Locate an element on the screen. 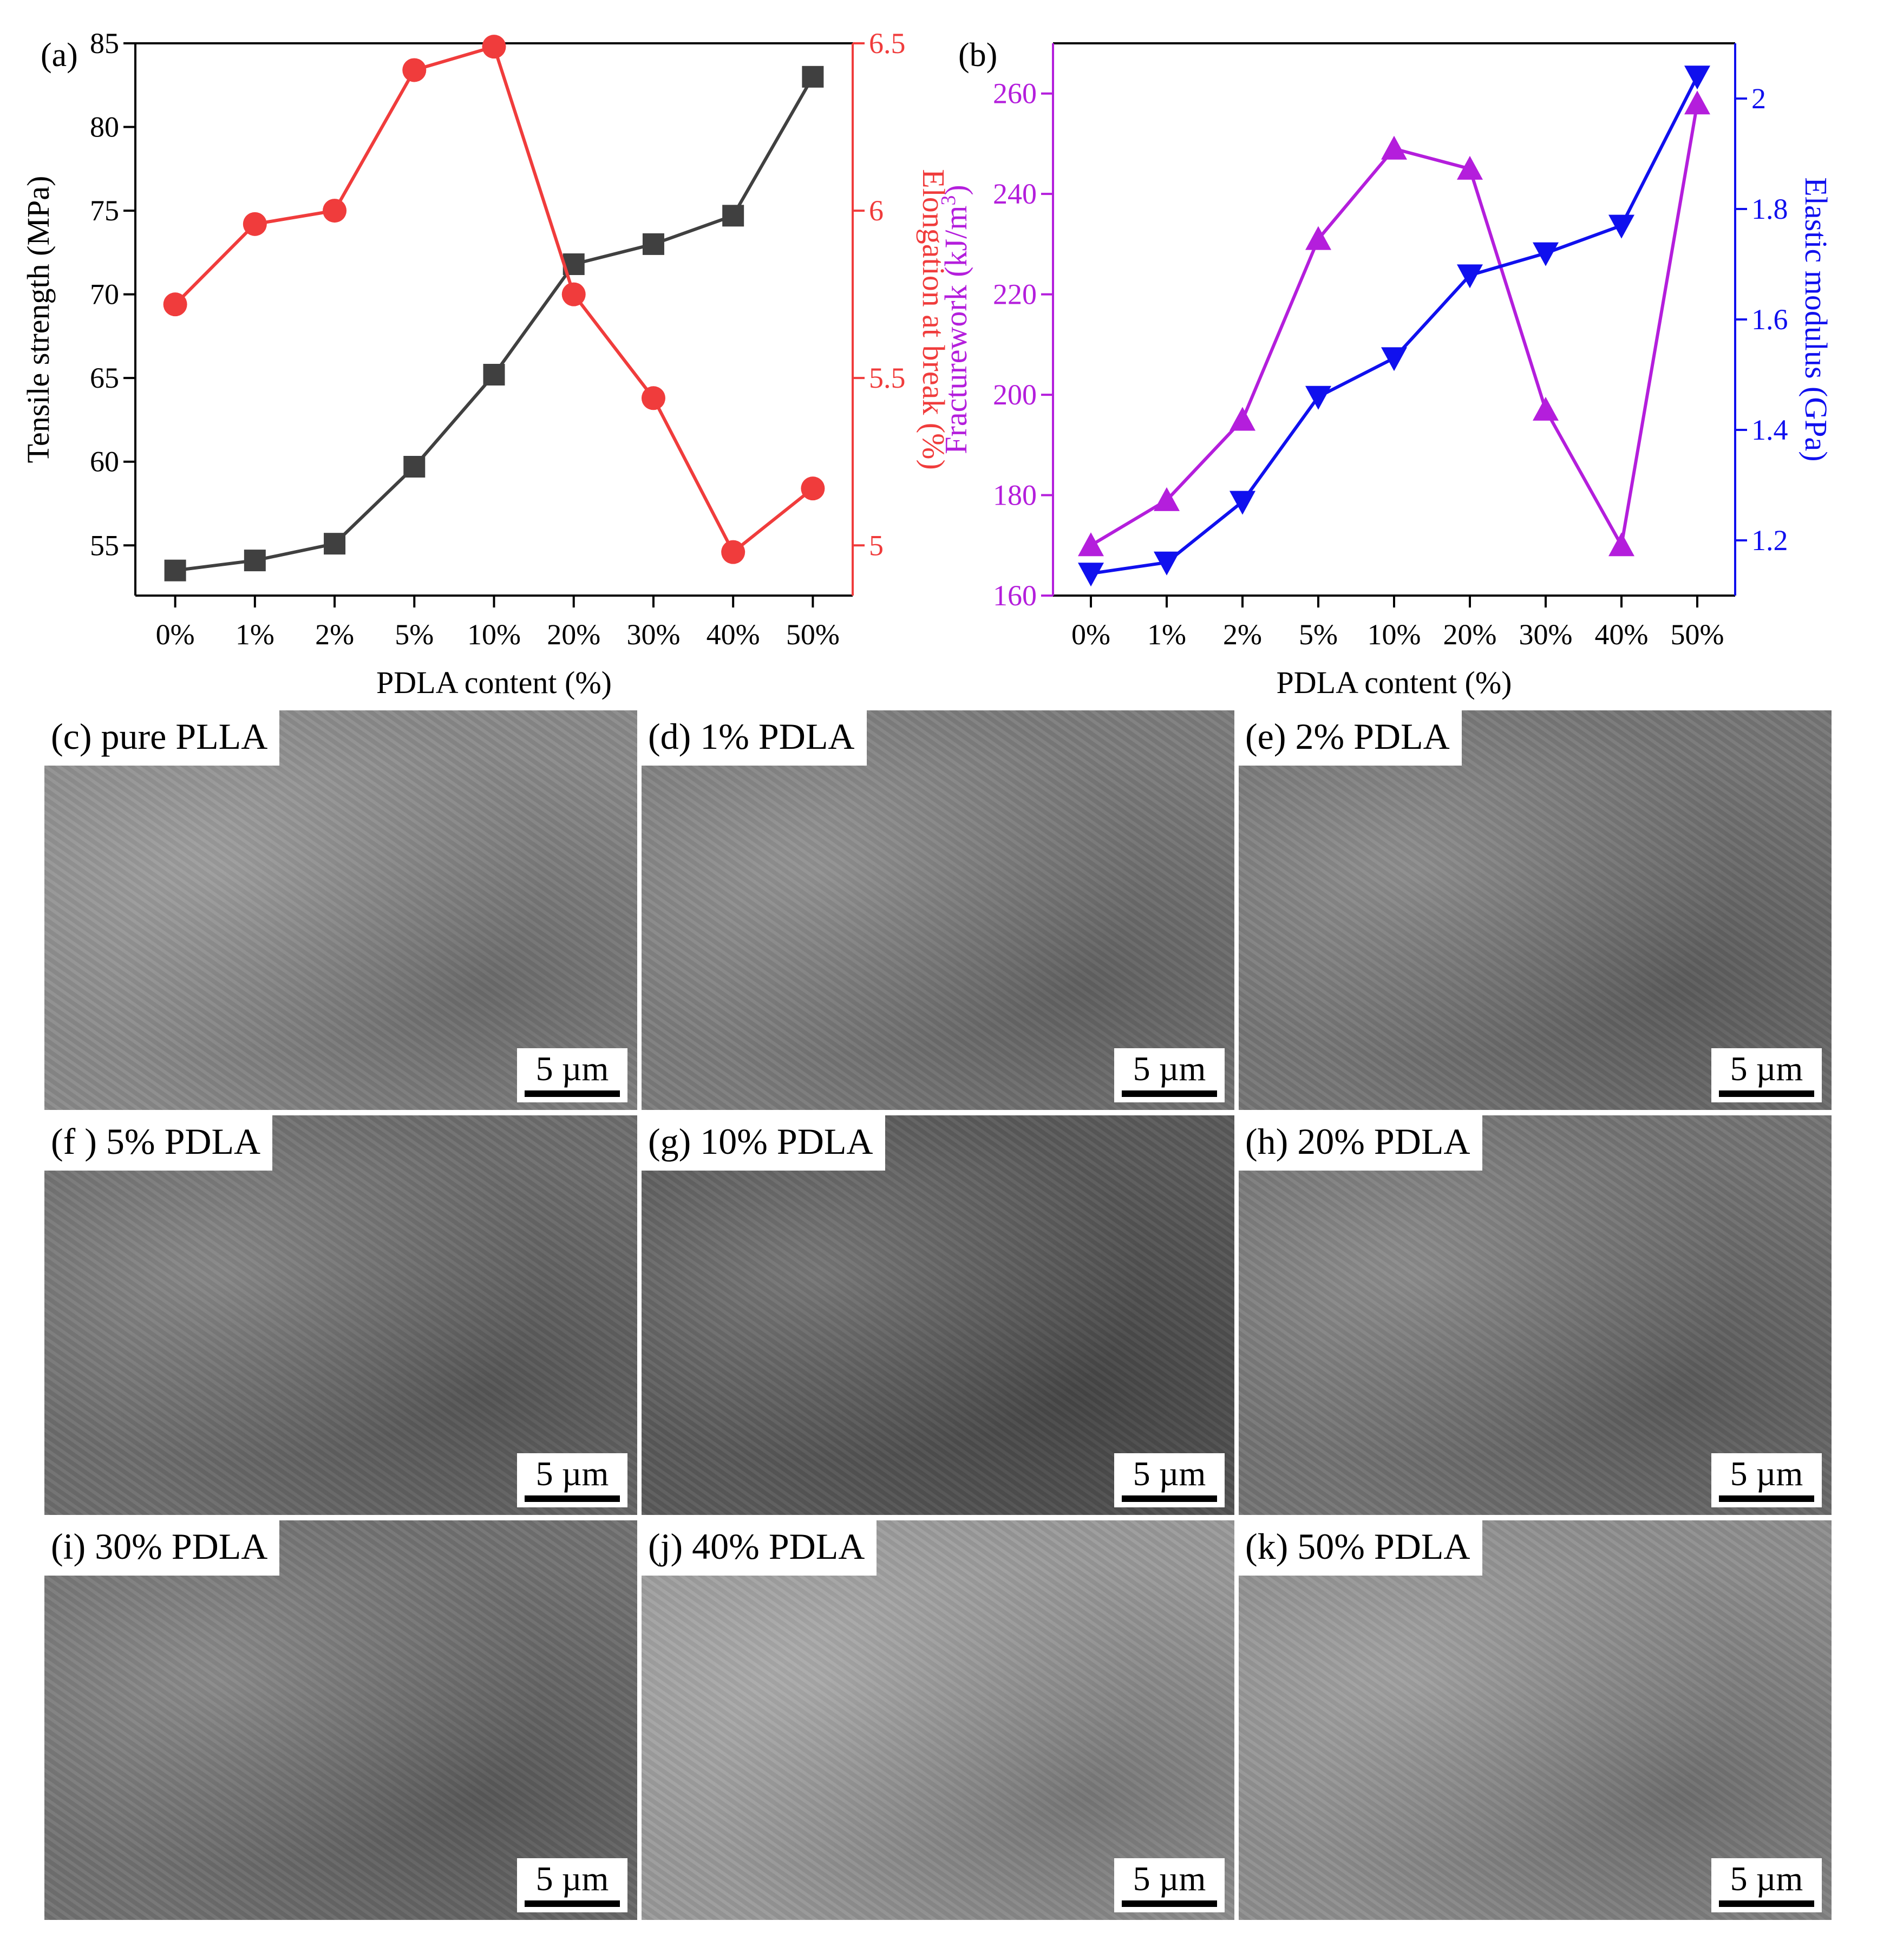  y-left-tick-label: 85 is located at coordinates (104, 43).